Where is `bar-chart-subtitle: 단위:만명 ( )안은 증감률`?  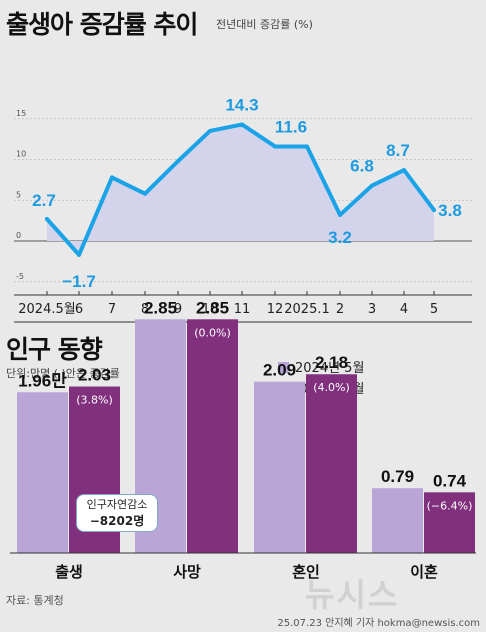 bar-chart-subtitle: 단위:만명 ( )안은 증감률 is located at coordinates (63, 373).